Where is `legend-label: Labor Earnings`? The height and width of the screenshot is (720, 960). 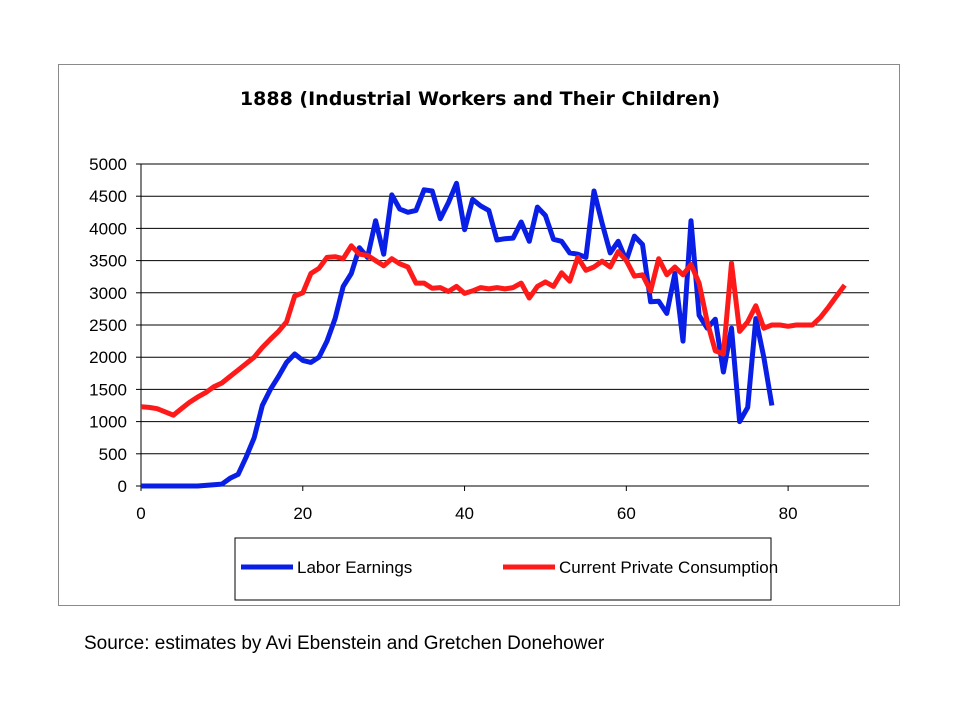 legend-label: Labor Earnings is located at coordinates (354, 567).